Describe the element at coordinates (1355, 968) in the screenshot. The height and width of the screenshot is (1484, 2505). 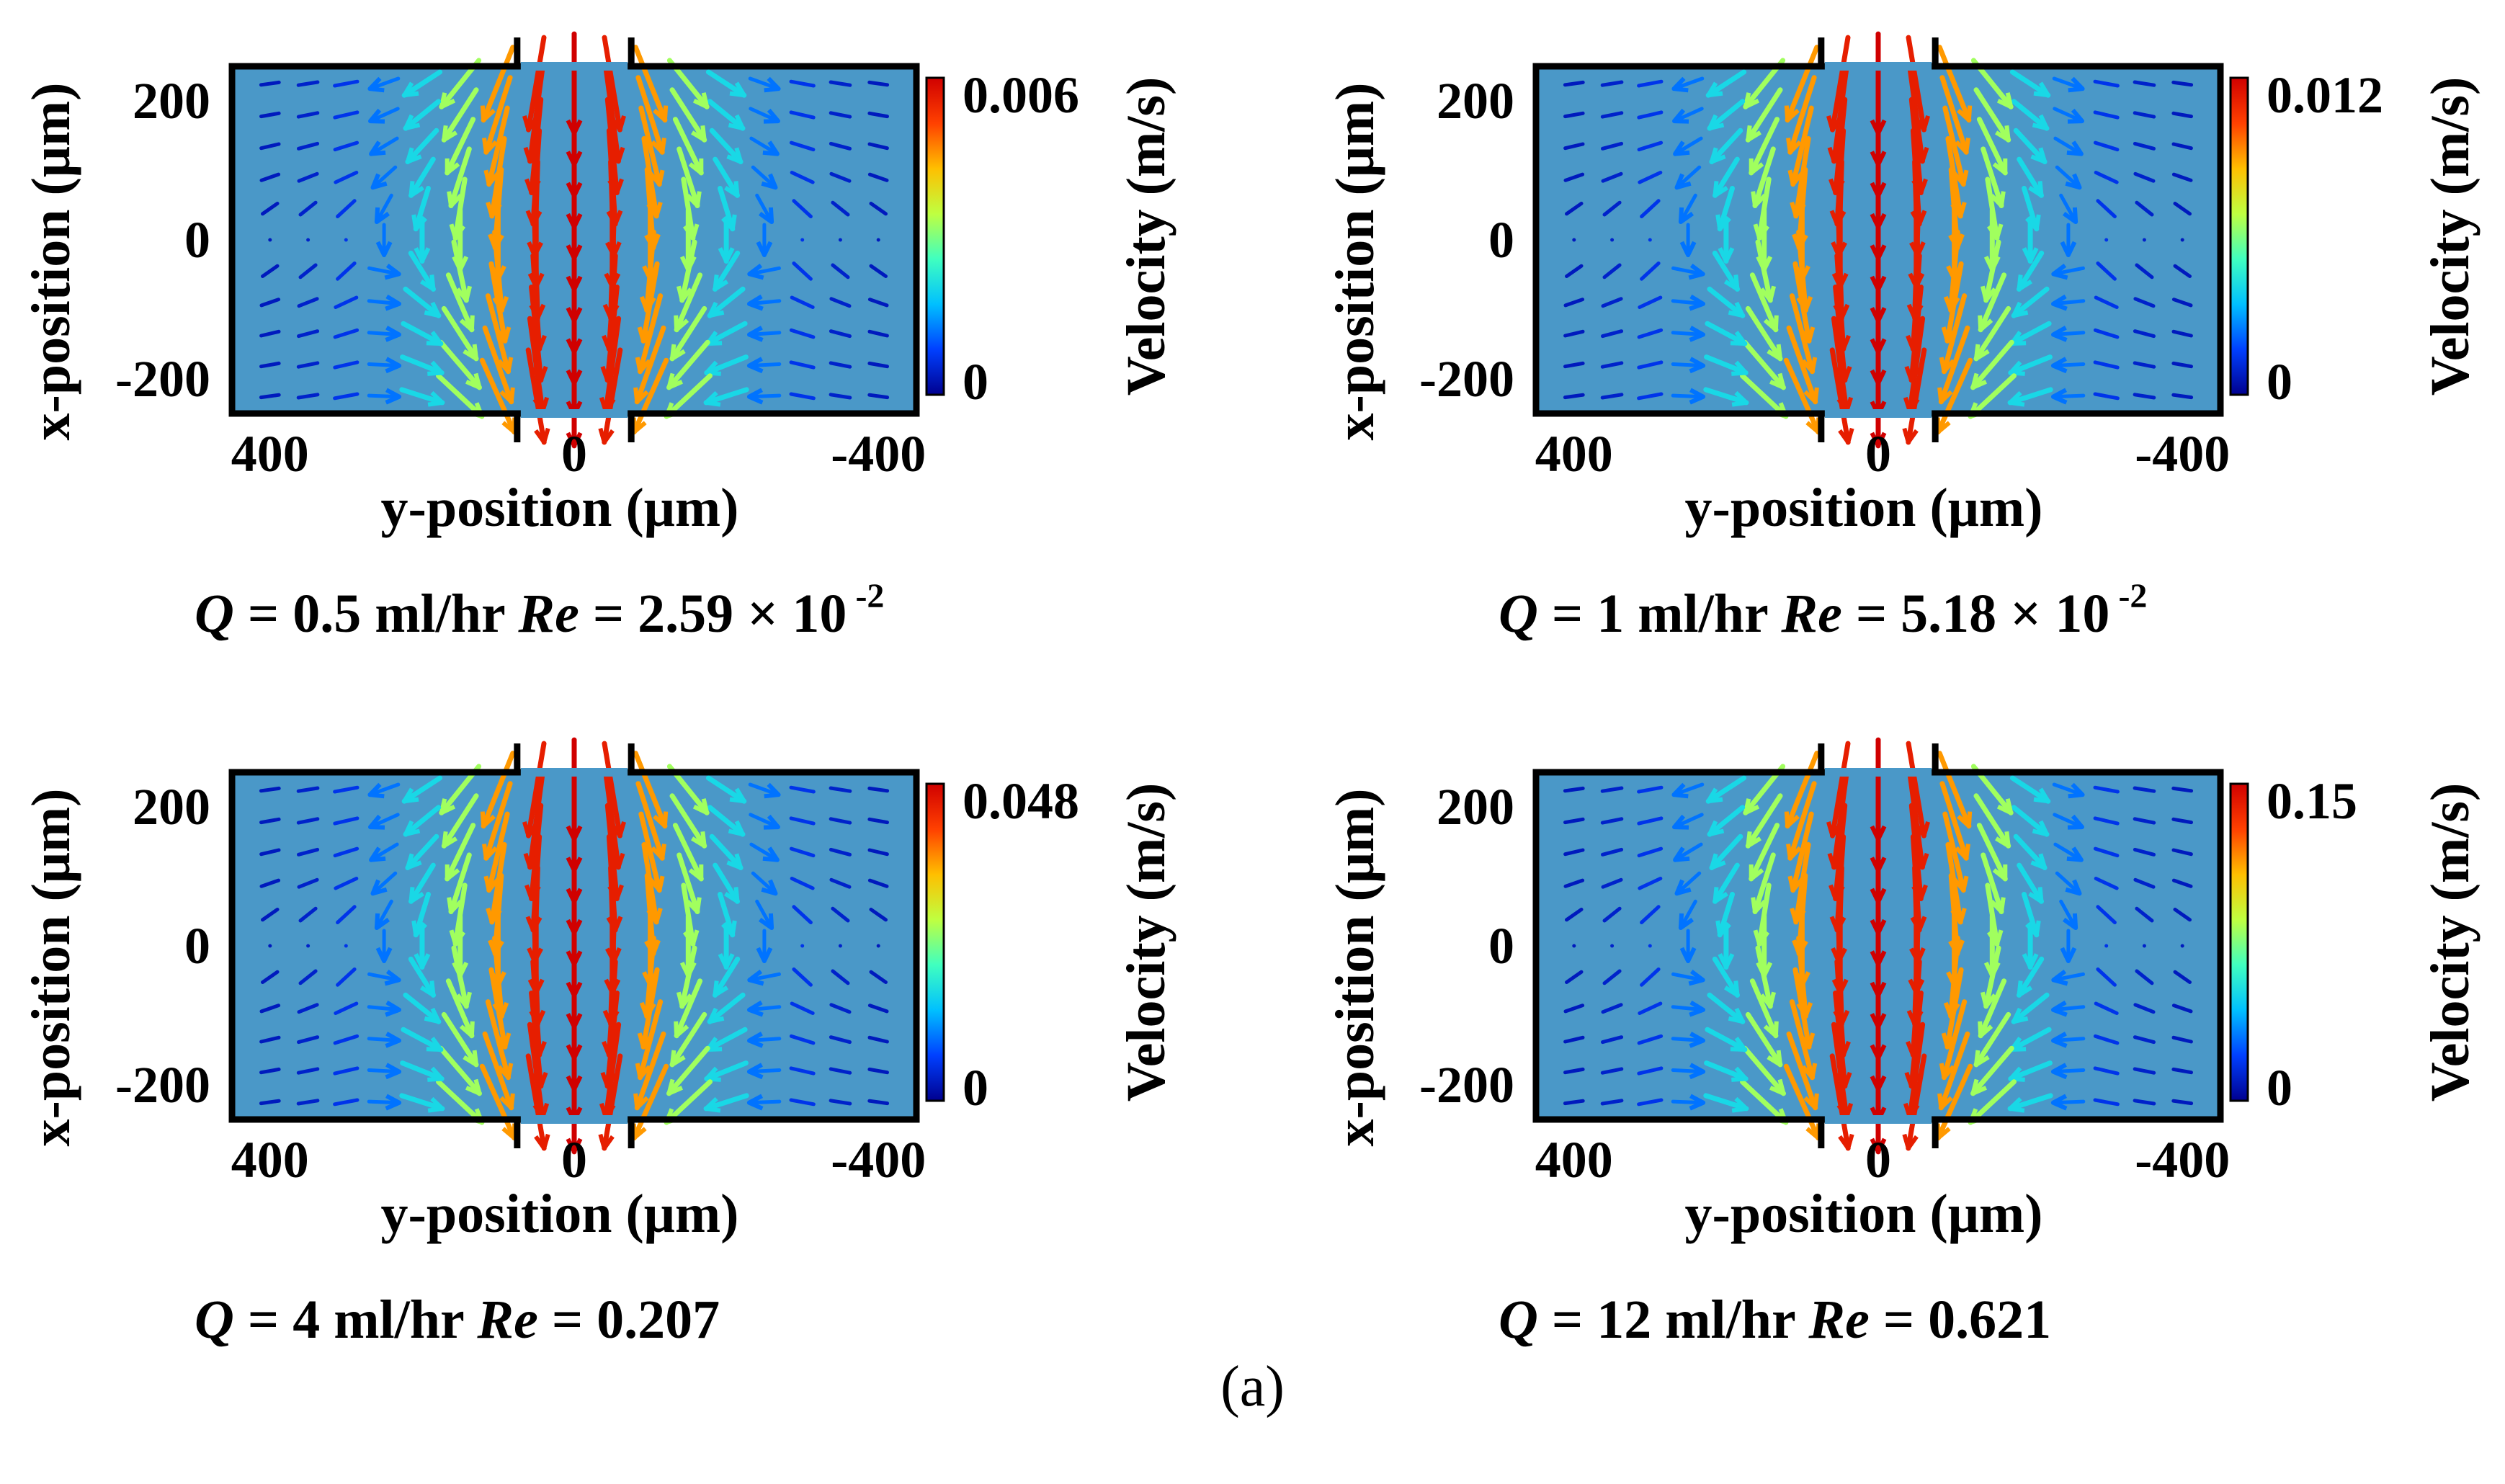
I see `y-axis-label: x-position (μm)` at that location.